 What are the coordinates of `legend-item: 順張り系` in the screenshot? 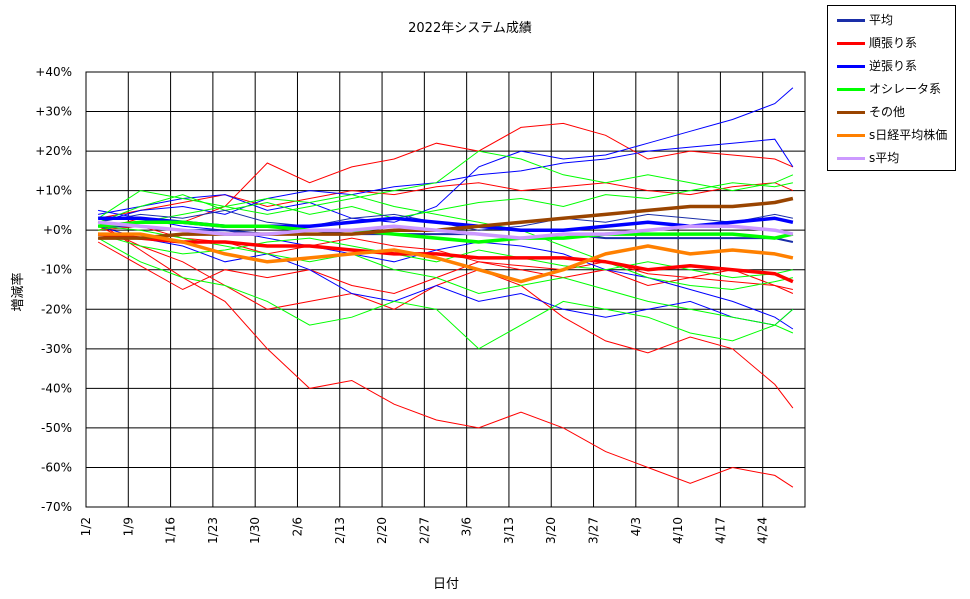 It's located at (891, 43).